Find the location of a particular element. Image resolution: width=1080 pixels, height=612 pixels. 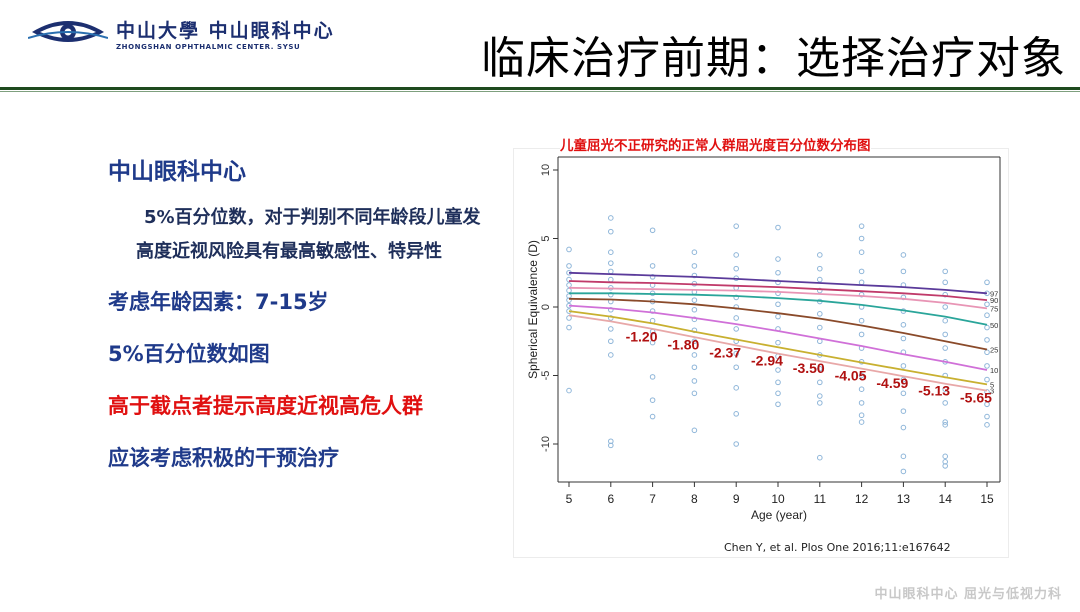

percentile-label-3: 3 is located at coordinates (992, 391).